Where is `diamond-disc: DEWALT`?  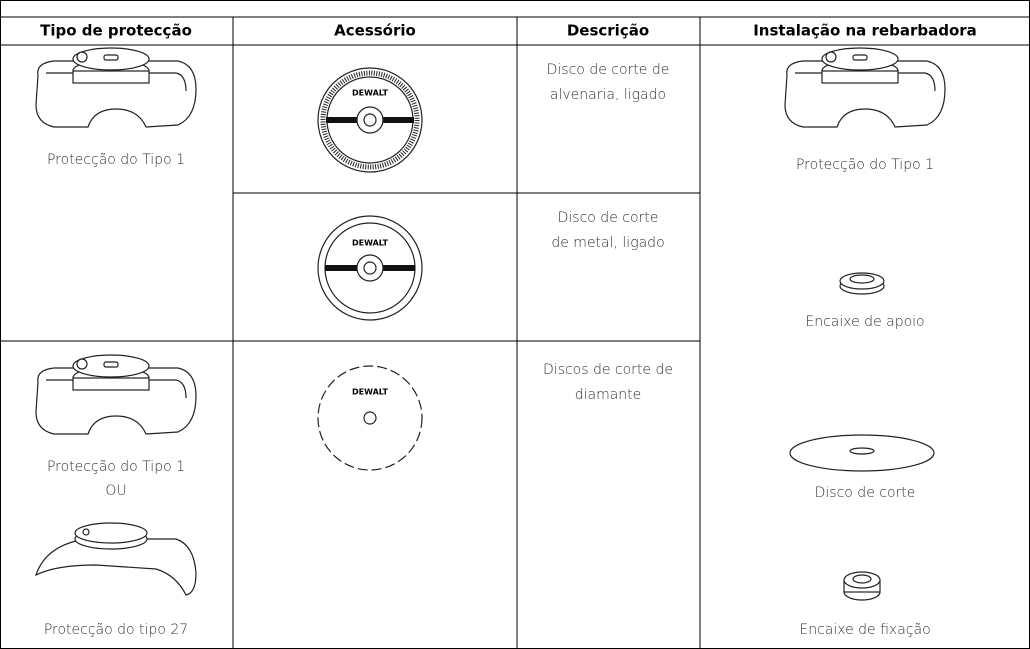 diamond-disc: DEWALT is located at coordinates (370, 418).